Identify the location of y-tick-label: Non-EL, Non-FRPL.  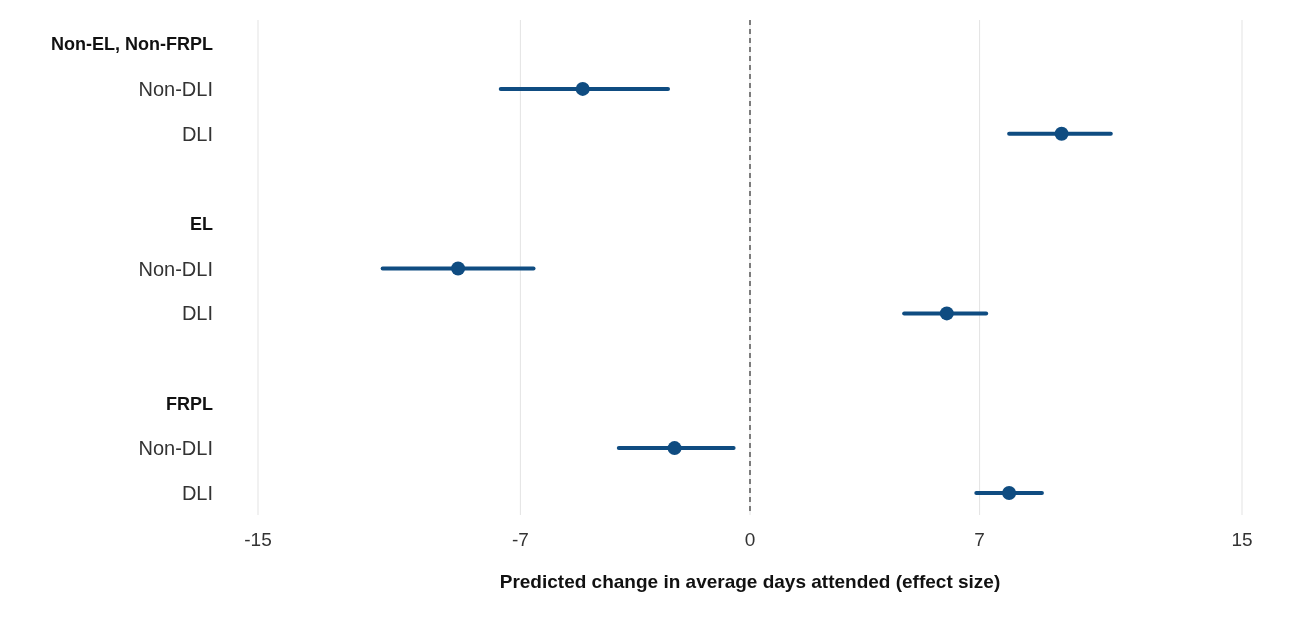
(132, 44).